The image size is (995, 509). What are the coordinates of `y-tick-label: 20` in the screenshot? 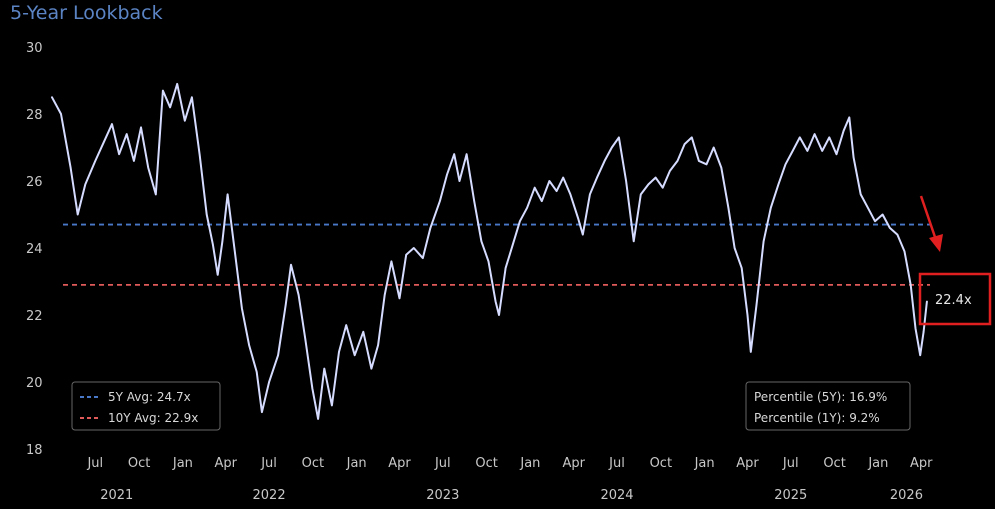 It's located at (34, 383).